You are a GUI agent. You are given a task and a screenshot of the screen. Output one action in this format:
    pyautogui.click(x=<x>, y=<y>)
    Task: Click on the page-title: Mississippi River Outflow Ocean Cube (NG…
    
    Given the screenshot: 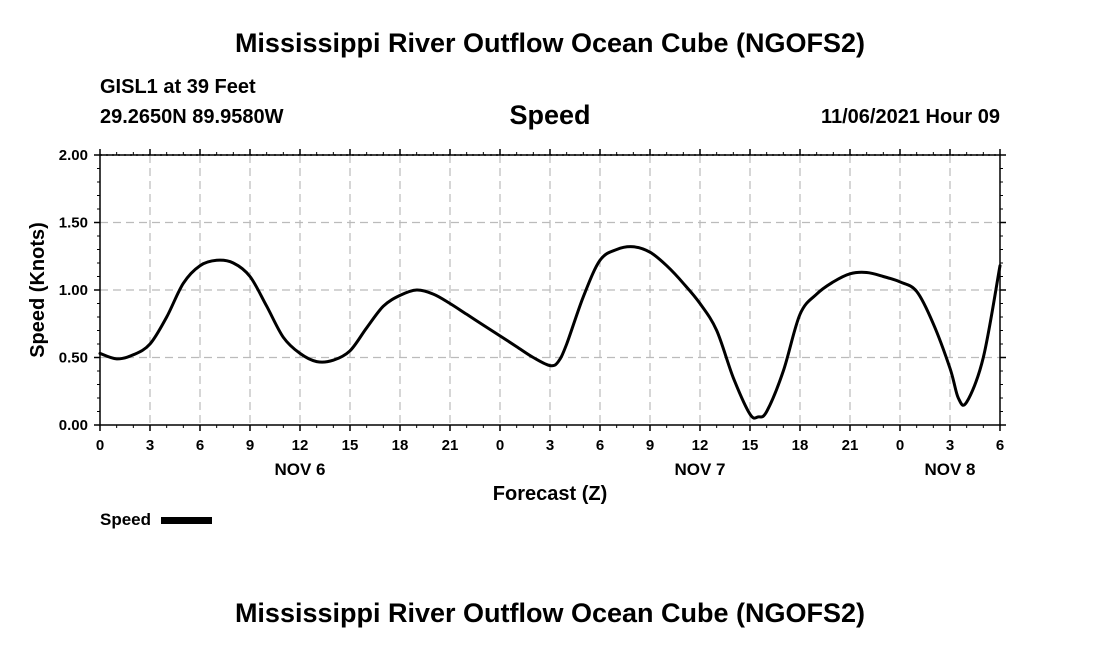 What is the action you would take?
    pyautogui.click(x=550, y=43)
    